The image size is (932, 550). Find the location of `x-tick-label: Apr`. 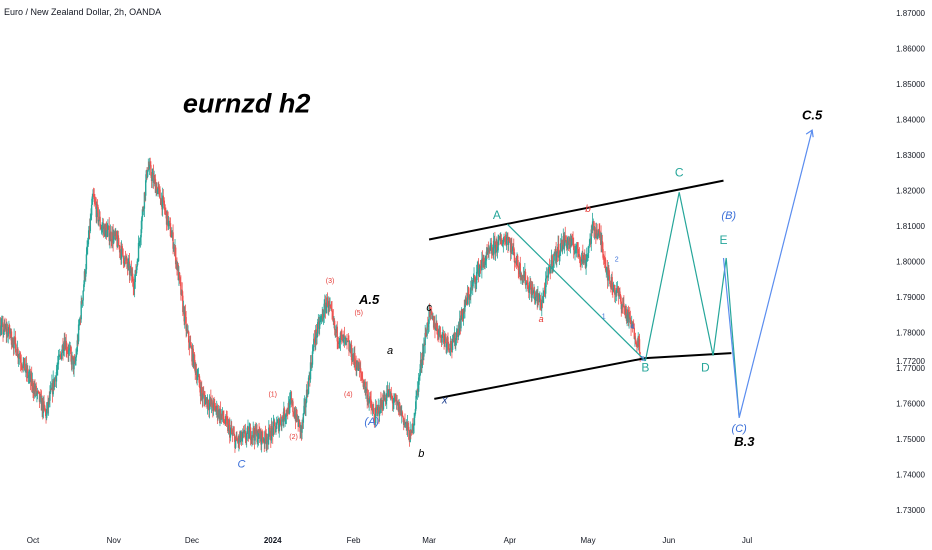

x-tick-label: Apr is located at coordinates (510, 540).